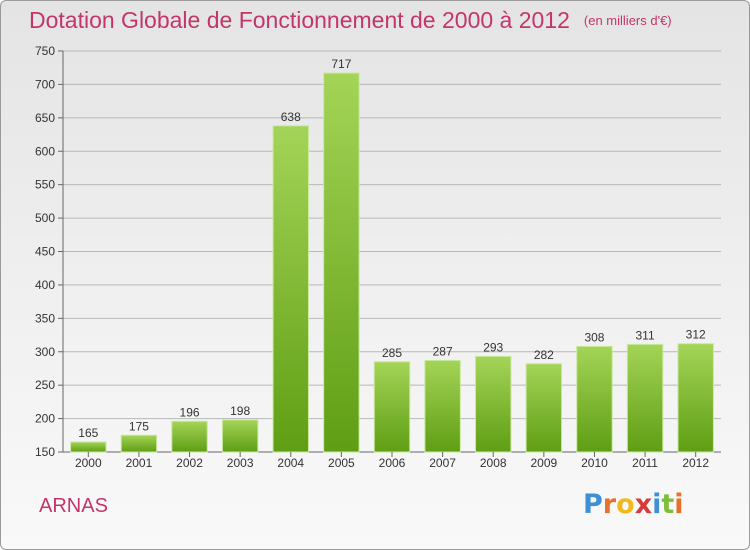 The image size is (750, 550). What do you see at coordinates (609, 504) in the screenshot?
I see `logo-letter: r` at bounding box center [609, 504].